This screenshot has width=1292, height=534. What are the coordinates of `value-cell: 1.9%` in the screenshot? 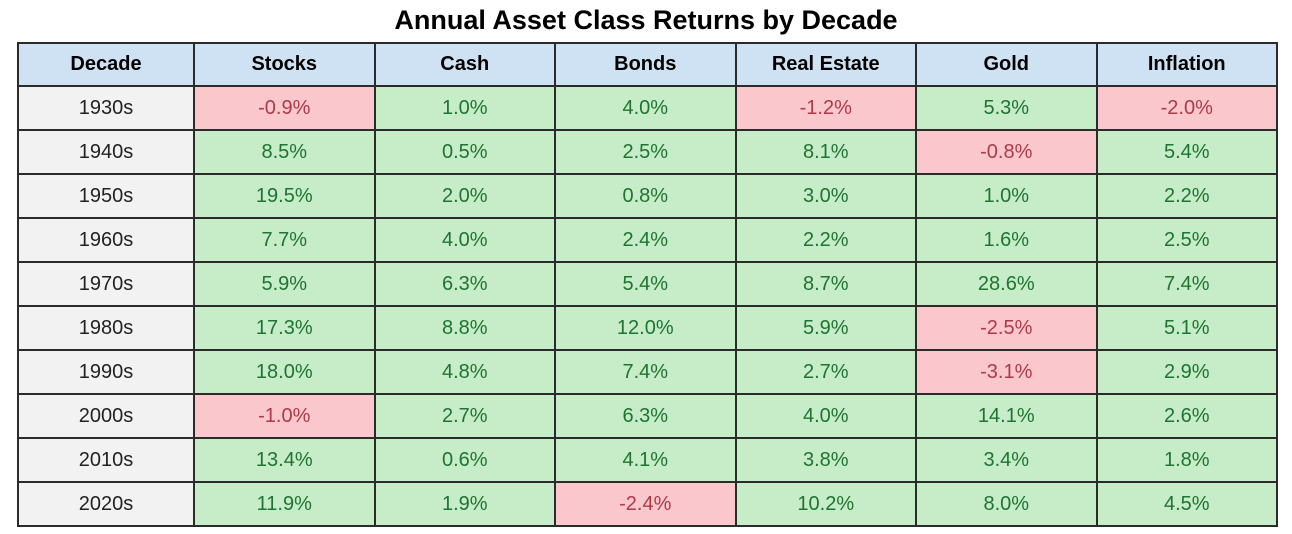 It's located at (464, 504).